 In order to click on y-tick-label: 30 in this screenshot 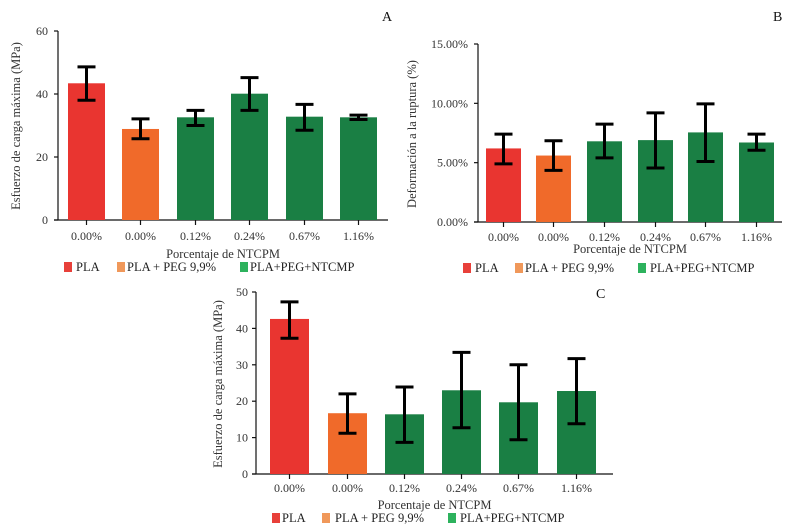, I will do `click(242, 365)`.